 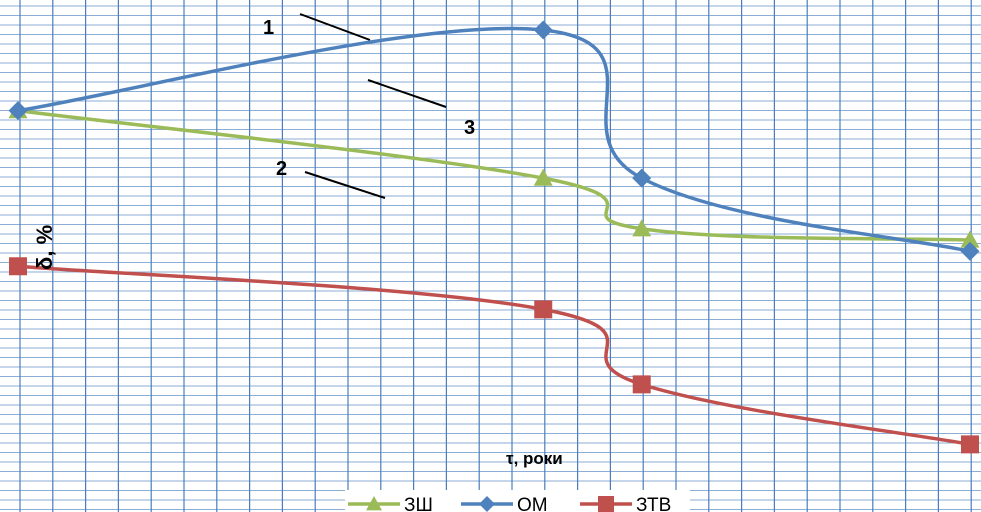 What do you see at coordinates (418, 503) in the screenshot?
I see `legend-label: ЗШ` at bounding box center [418, 503].